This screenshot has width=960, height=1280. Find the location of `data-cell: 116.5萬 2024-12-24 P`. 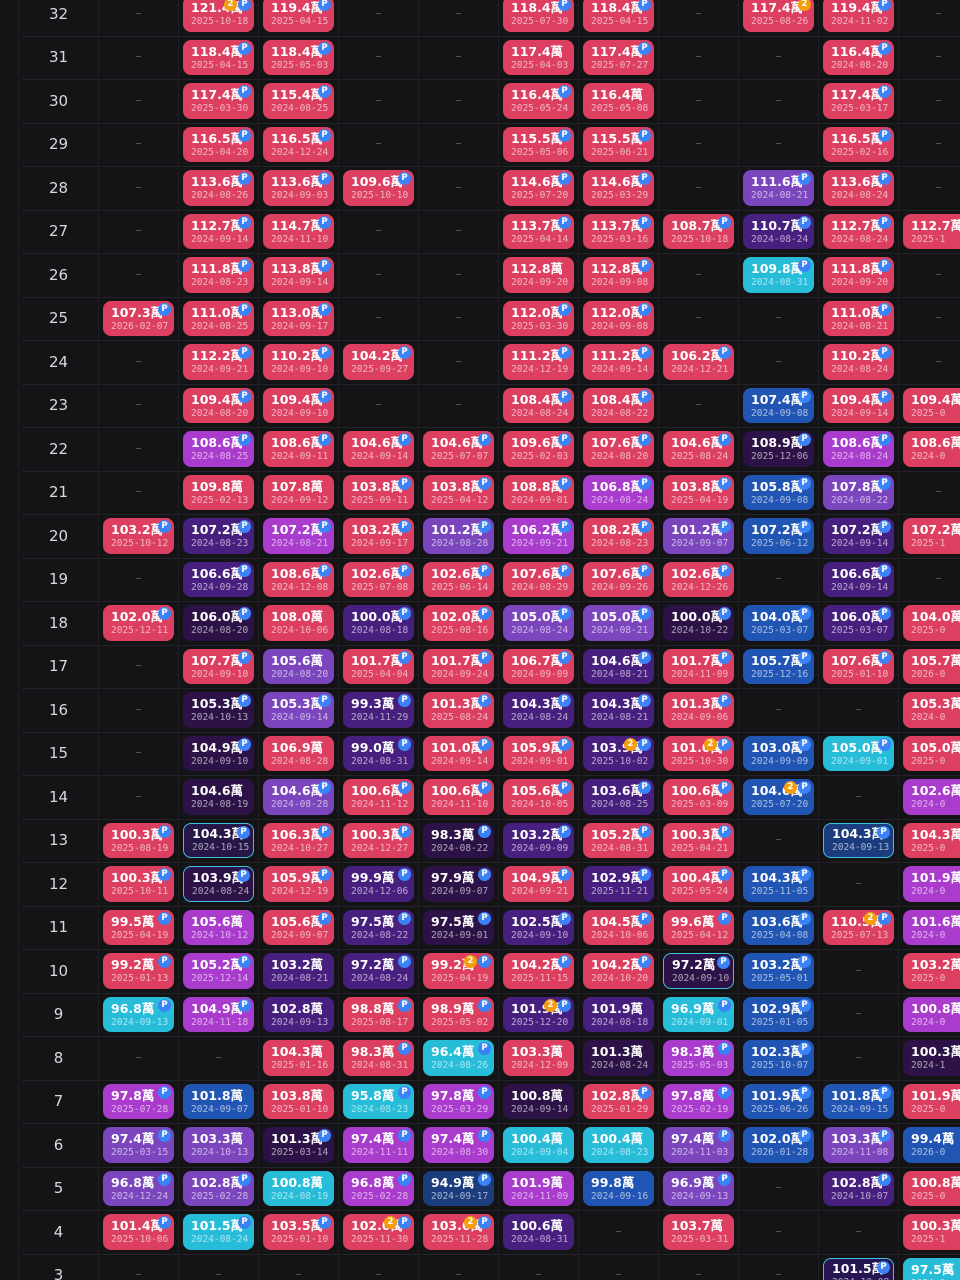

data-cell: 116.5萬 2024-12-24 P is located at coordinates (298, 144).